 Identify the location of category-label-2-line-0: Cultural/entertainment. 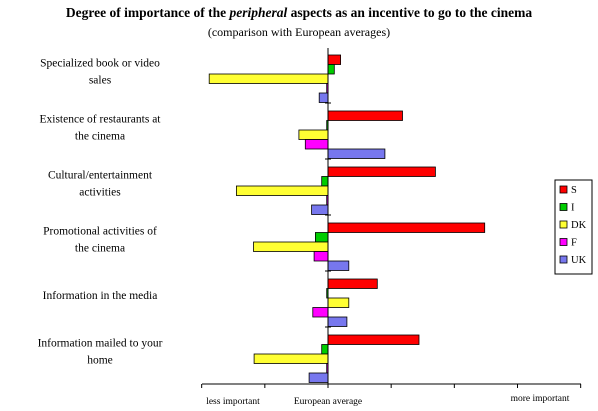
(100, 176).